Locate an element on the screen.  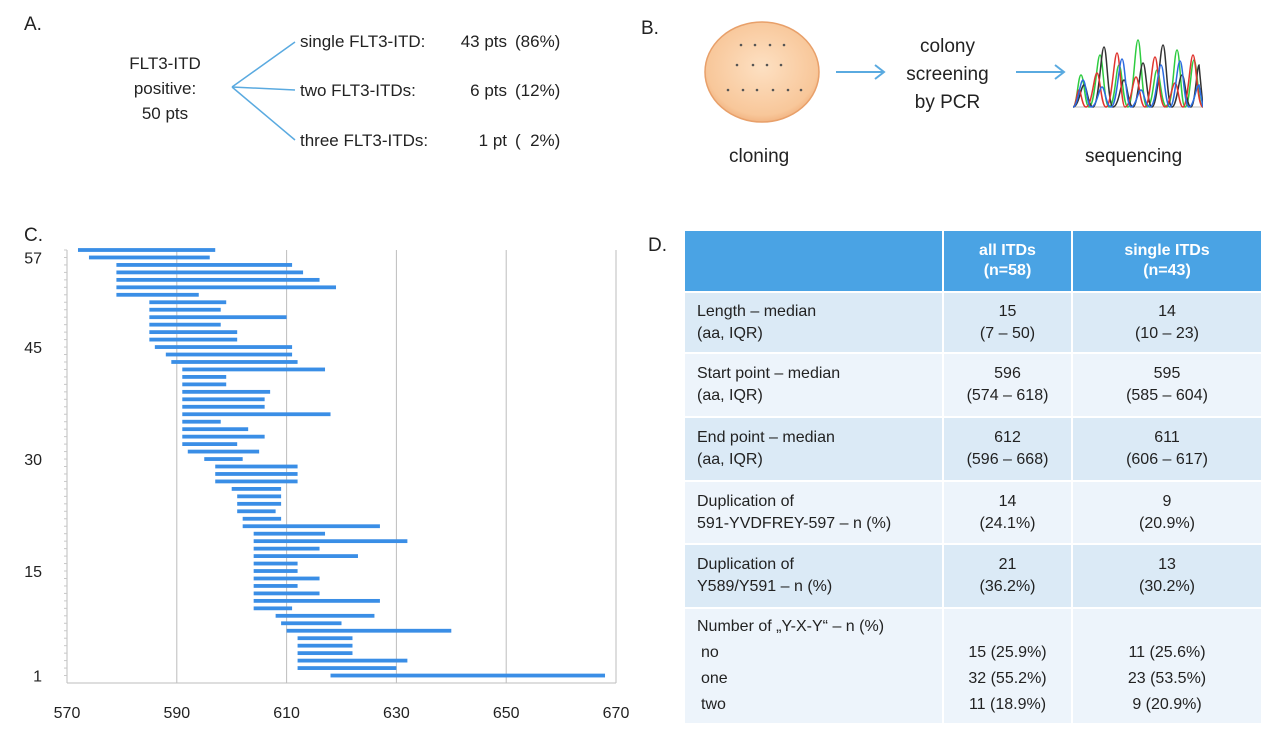
hdr-single-line-1: single ITDs is located at coordinates (1167, 250).